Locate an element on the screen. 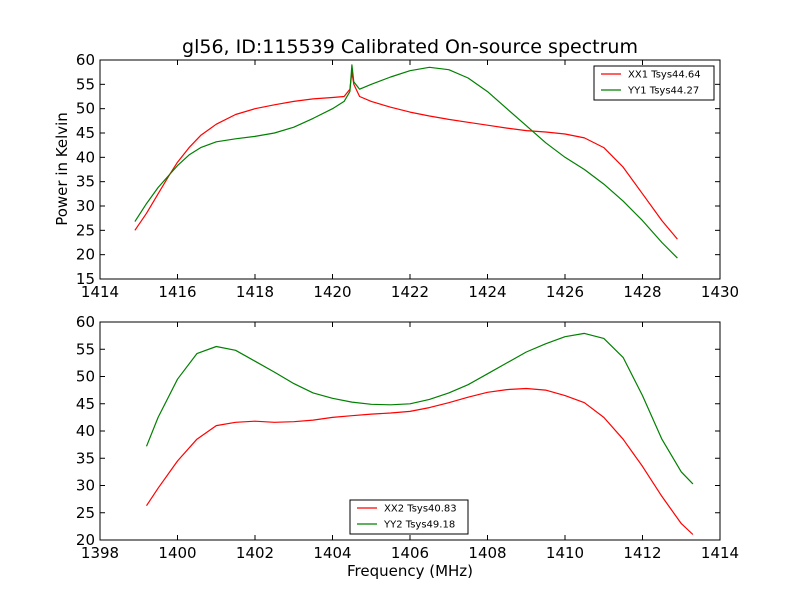  bottom-legend-box is located at coordinates (409, 517).